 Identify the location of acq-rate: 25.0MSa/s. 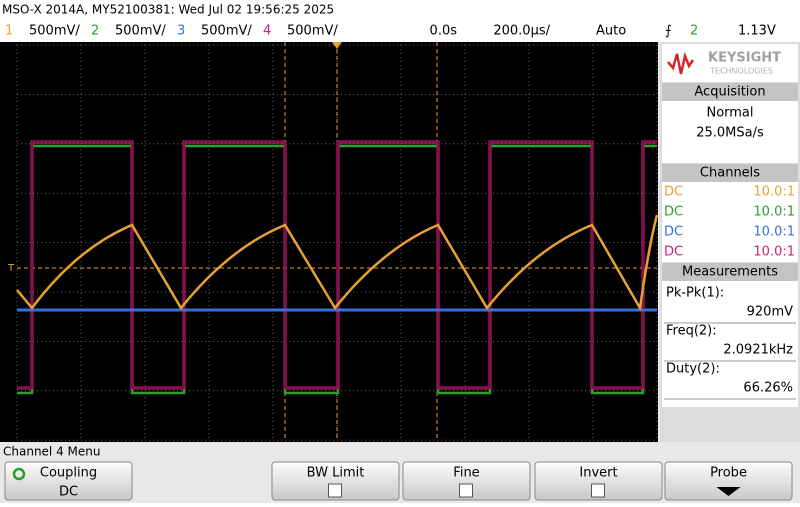
(730, 133).